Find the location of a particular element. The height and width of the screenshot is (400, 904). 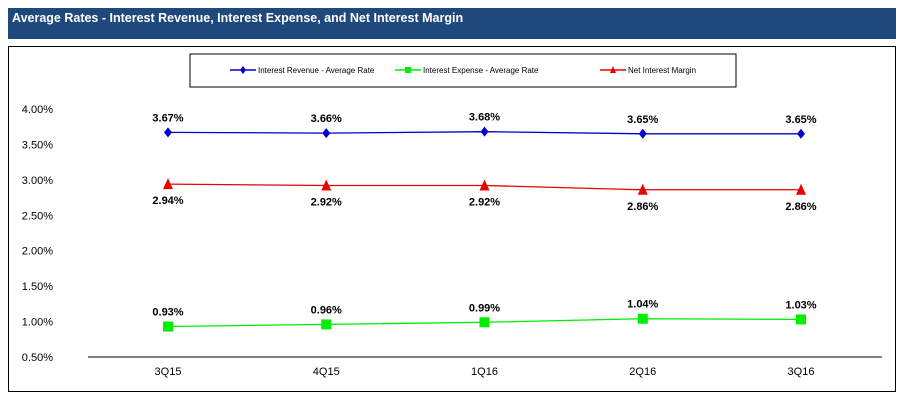

y-tick-label: 0.50% is located at coordinates (37, 358).